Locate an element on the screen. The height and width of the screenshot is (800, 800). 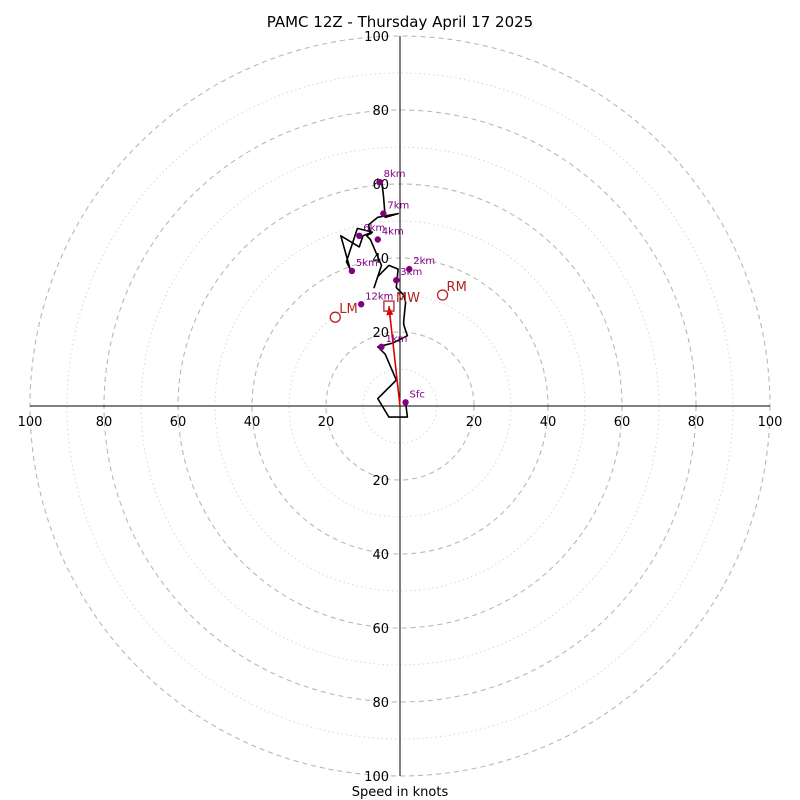
tick-label-right: 20 is located at coordinates (474, 422).